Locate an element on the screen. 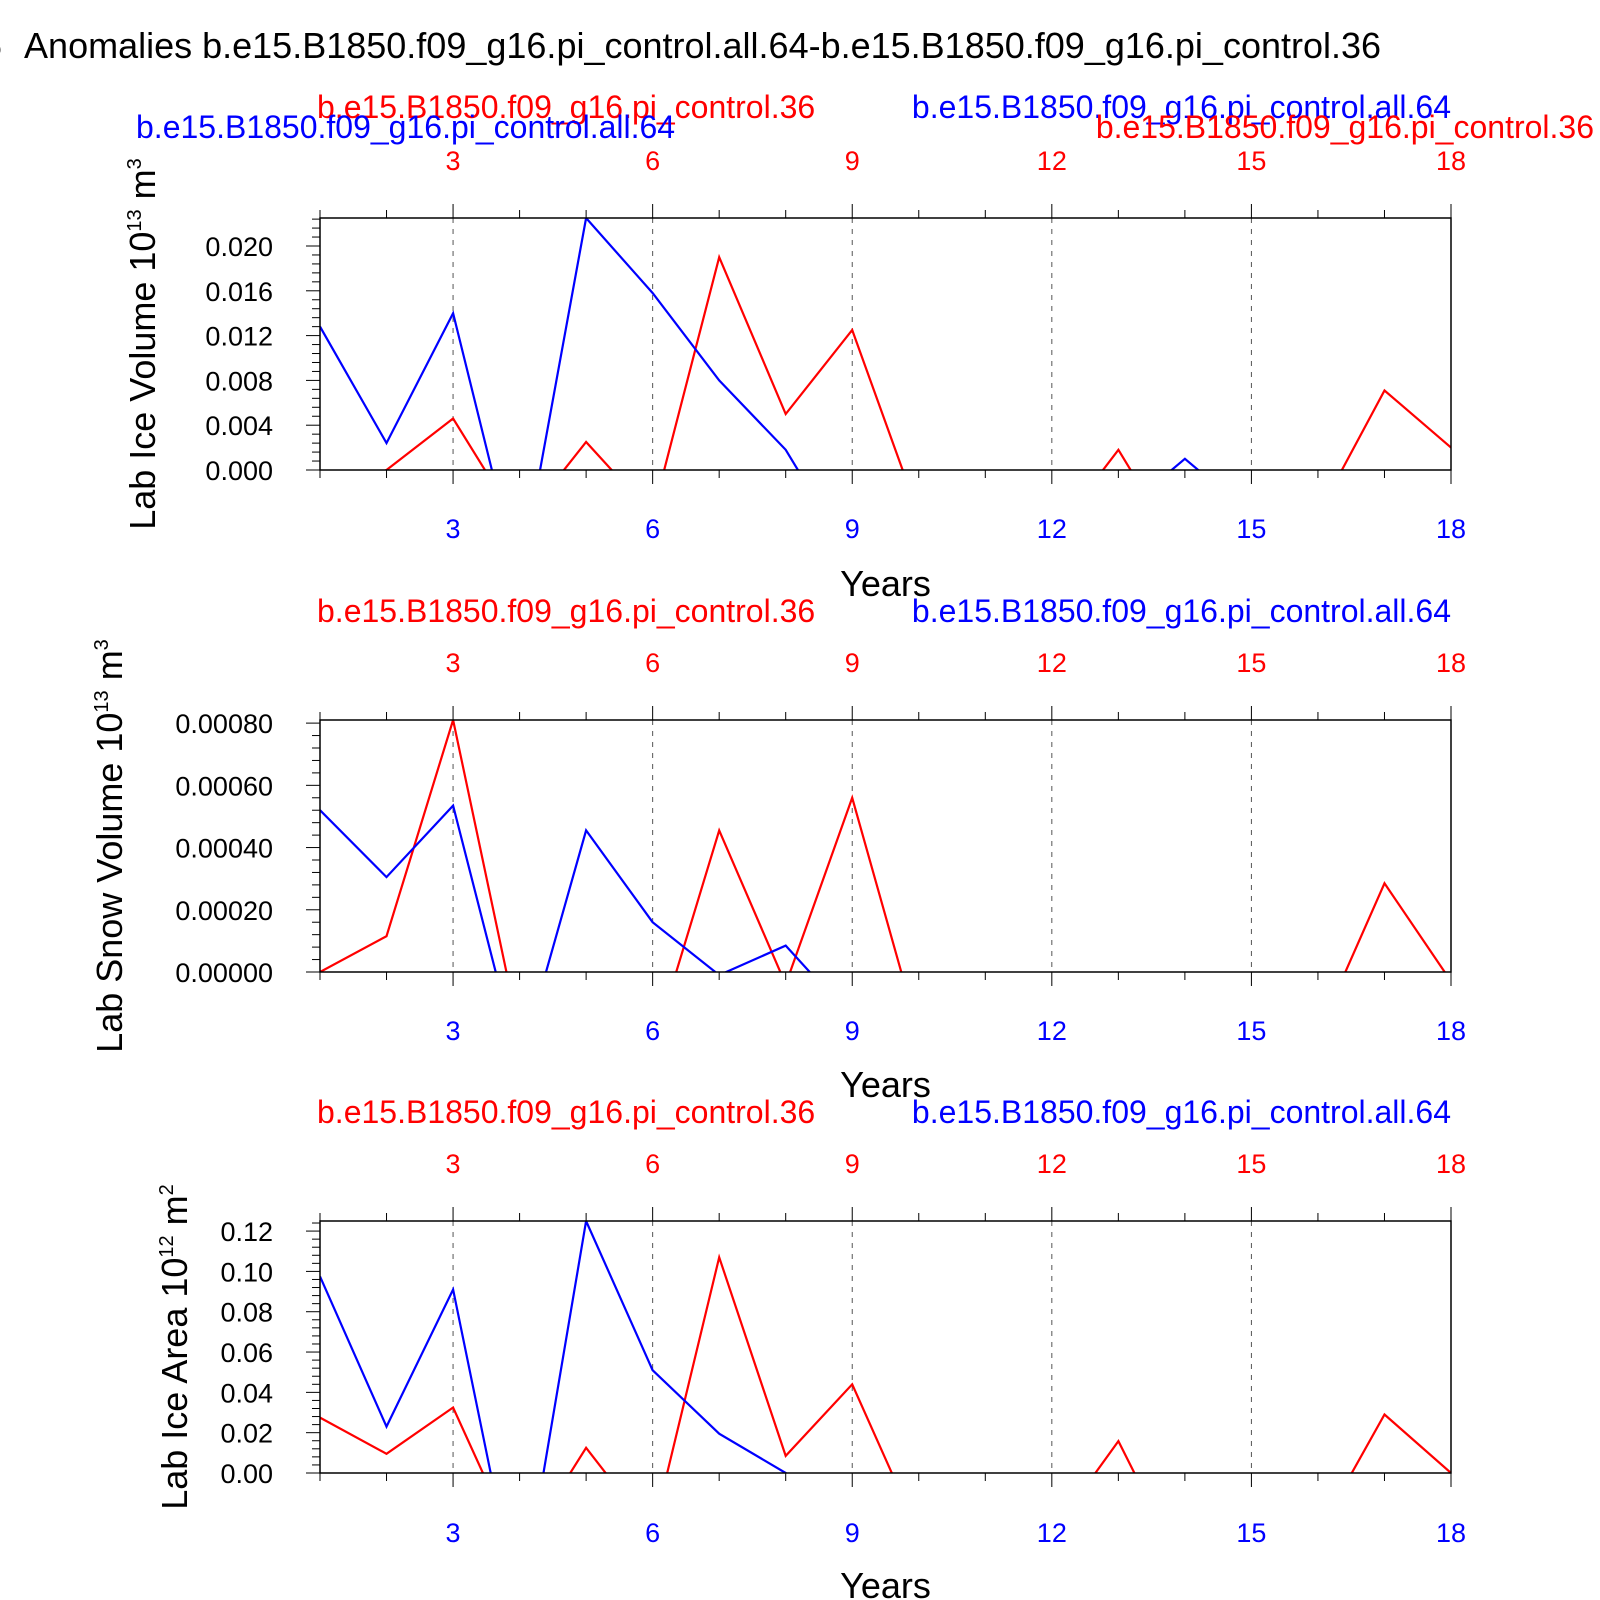 This screenshot has height=1600, width=1600. y-tick-label: 0.08 is located at coordinates (246, 1313).